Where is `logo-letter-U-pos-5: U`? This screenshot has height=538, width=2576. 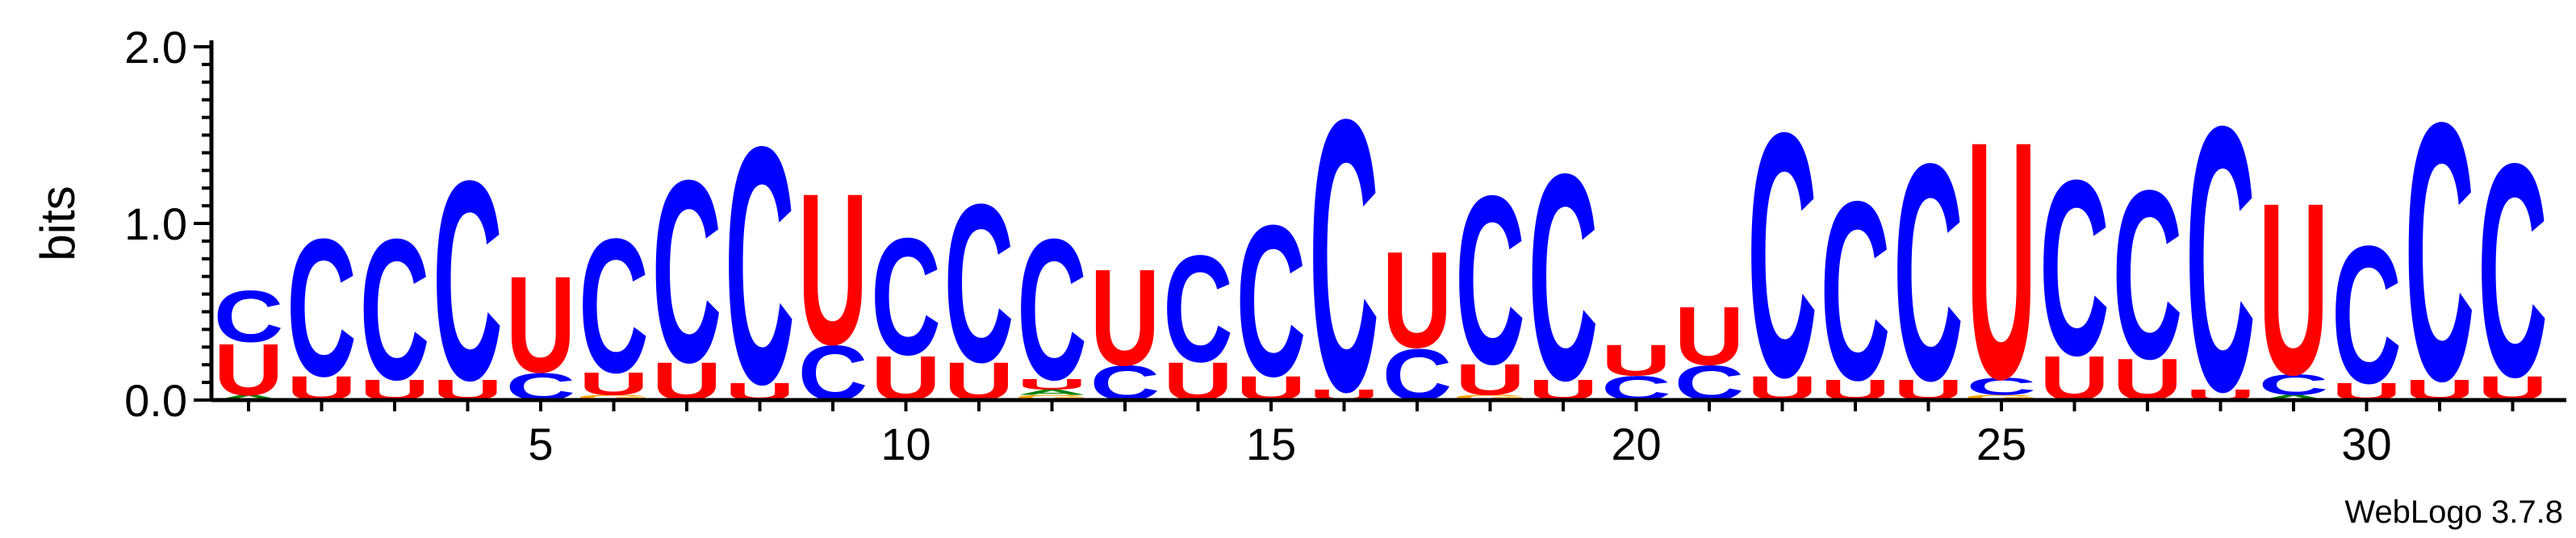
logo-letter-U-pos-5: U is located at coordinates (541, 325).